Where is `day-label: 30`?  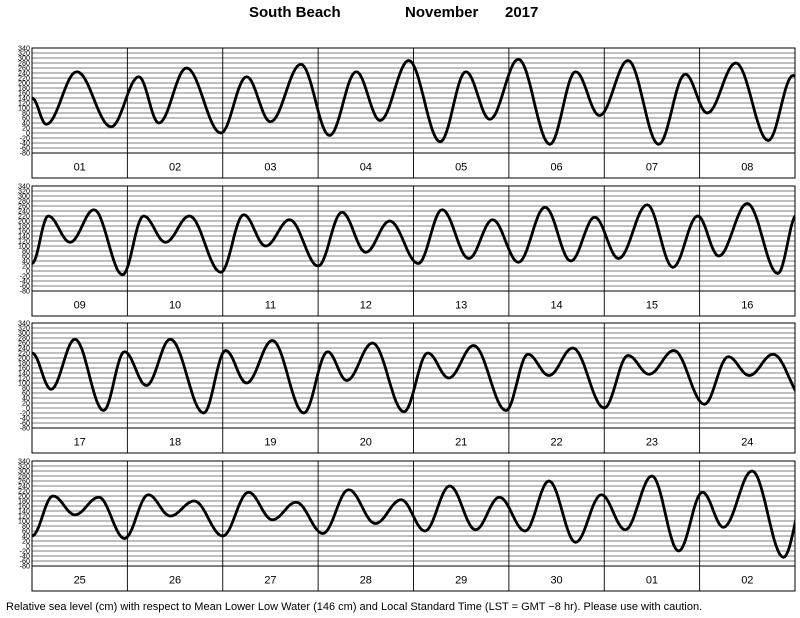
day-label: 30 is located at coordinates (556, 581).